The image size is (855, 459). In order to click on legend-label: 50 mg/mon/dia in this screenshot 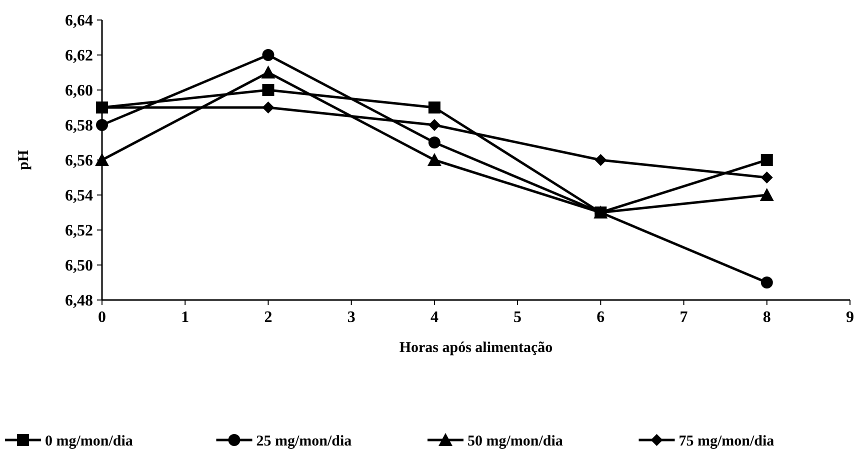, I will do `click(516, 441)`.